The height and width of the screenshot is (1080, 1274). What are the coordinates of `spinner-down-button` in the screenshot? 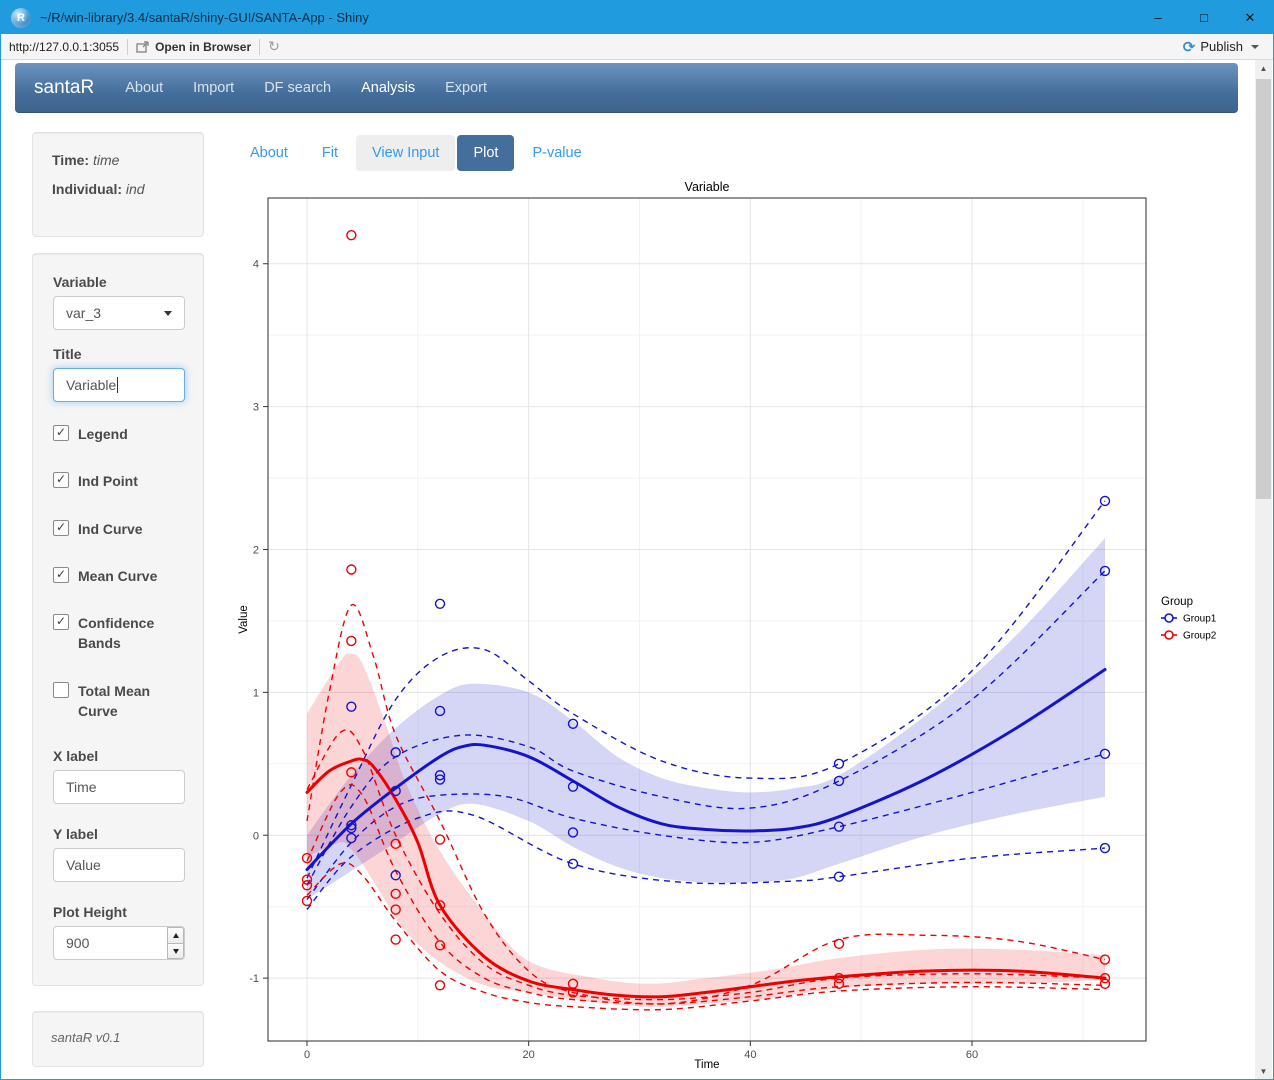 It's located at (175, 951).